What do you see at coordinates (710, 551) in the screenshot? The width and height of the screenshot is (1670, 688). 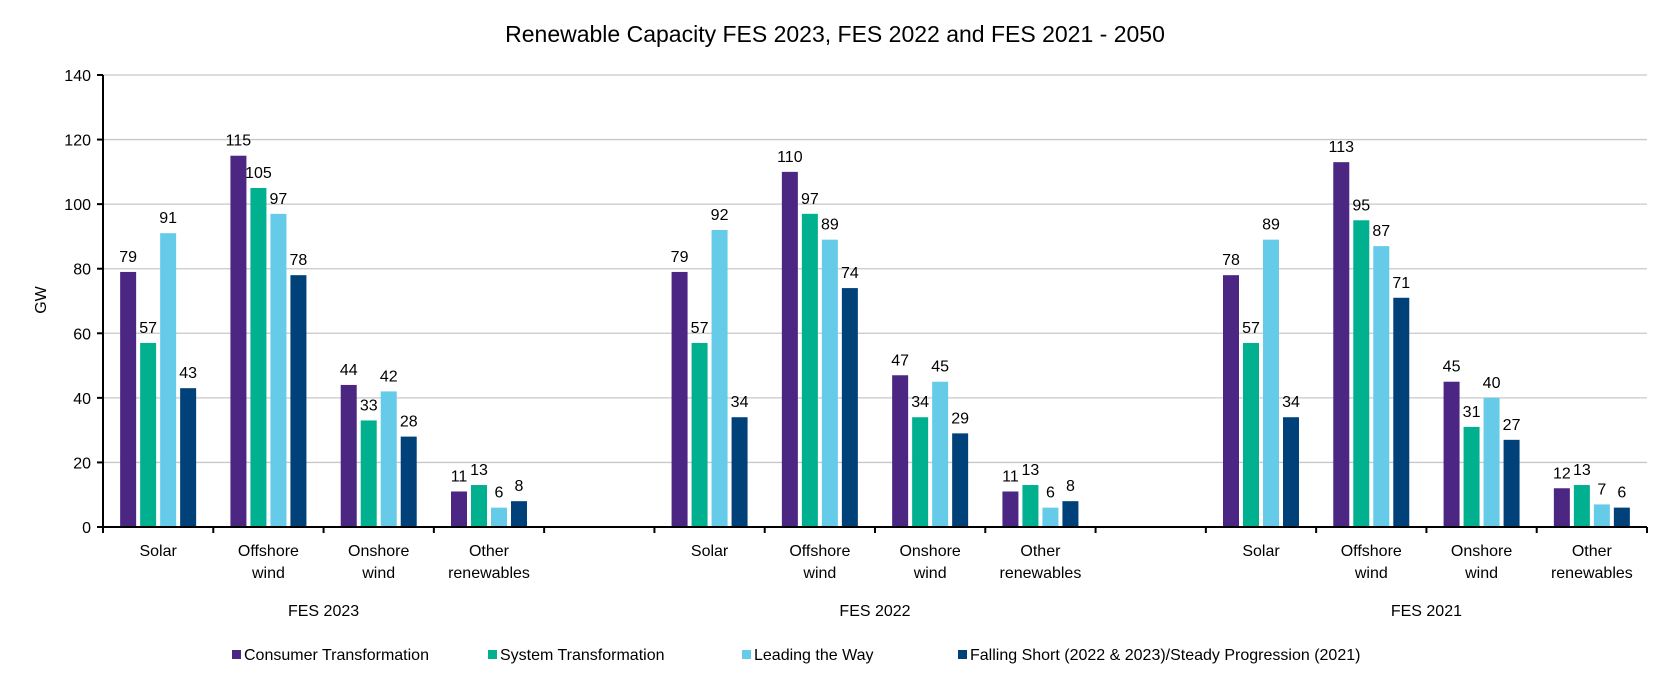 I see `category-label: Solar` at bounding box center [710, 551].